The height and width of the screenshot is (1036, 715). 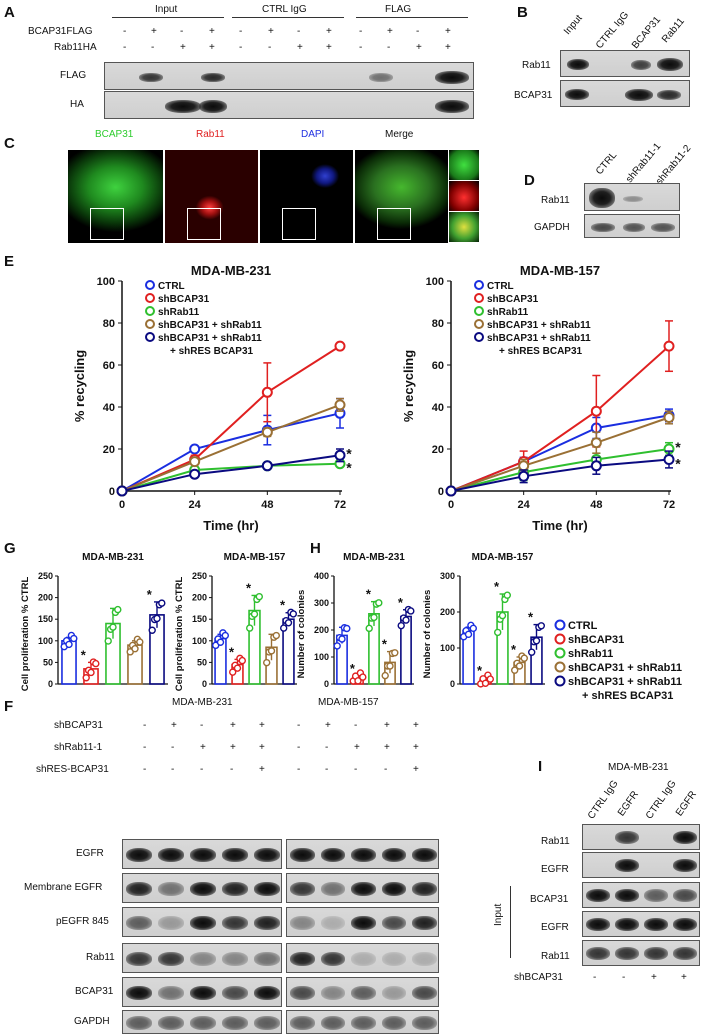 What do you see at coordinates (596, 505) in the screenshot?
I see `x-tick-label: 48` at bounding box center [596, 505].